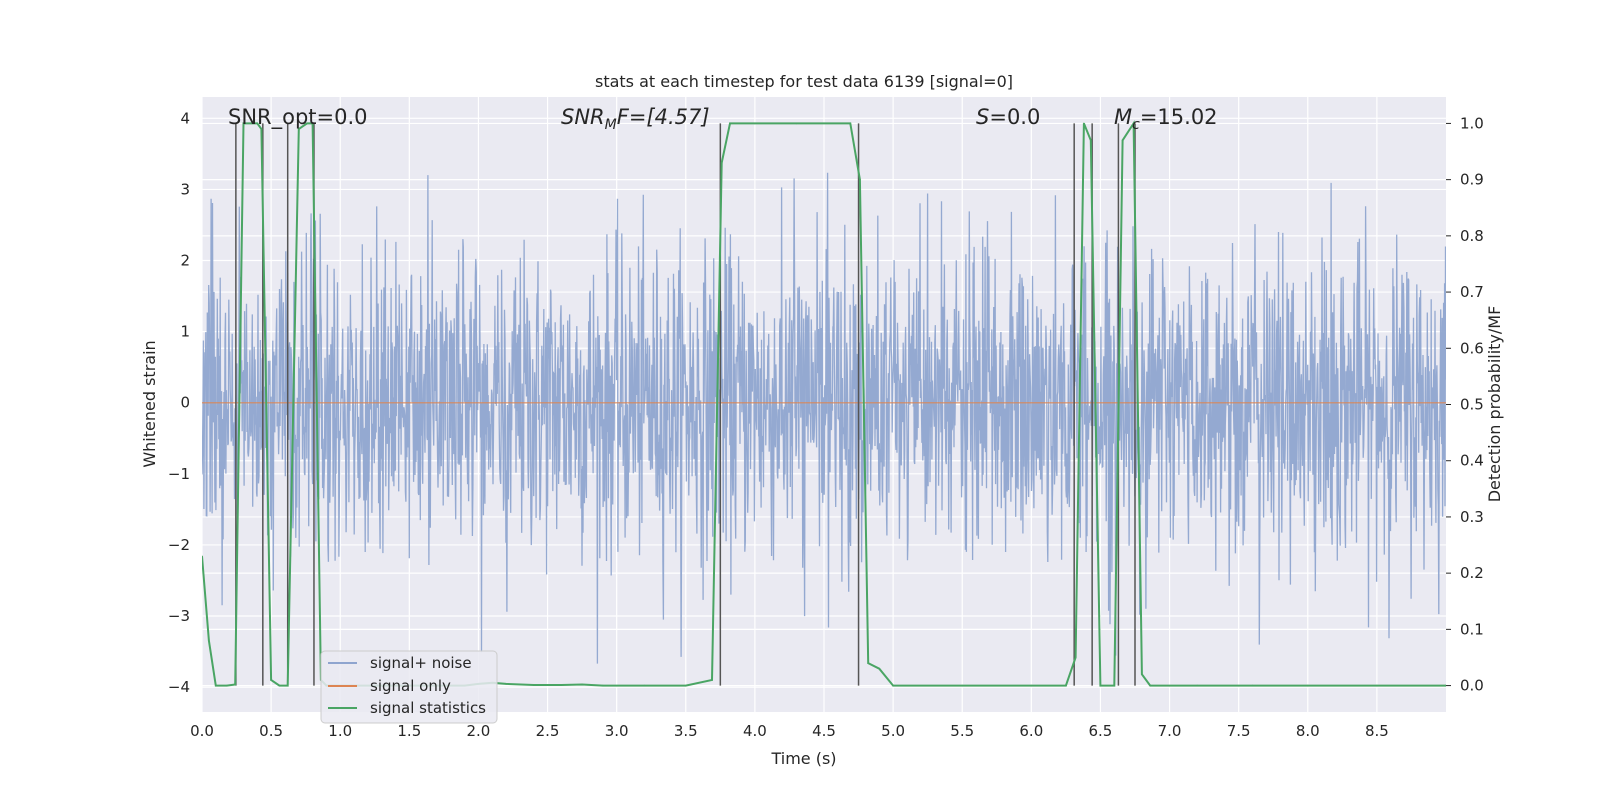 This screenshot has height=800, width=1600. I want to click on annotation-snr-mf: SNRMF=[4.57], so click(635, 119).